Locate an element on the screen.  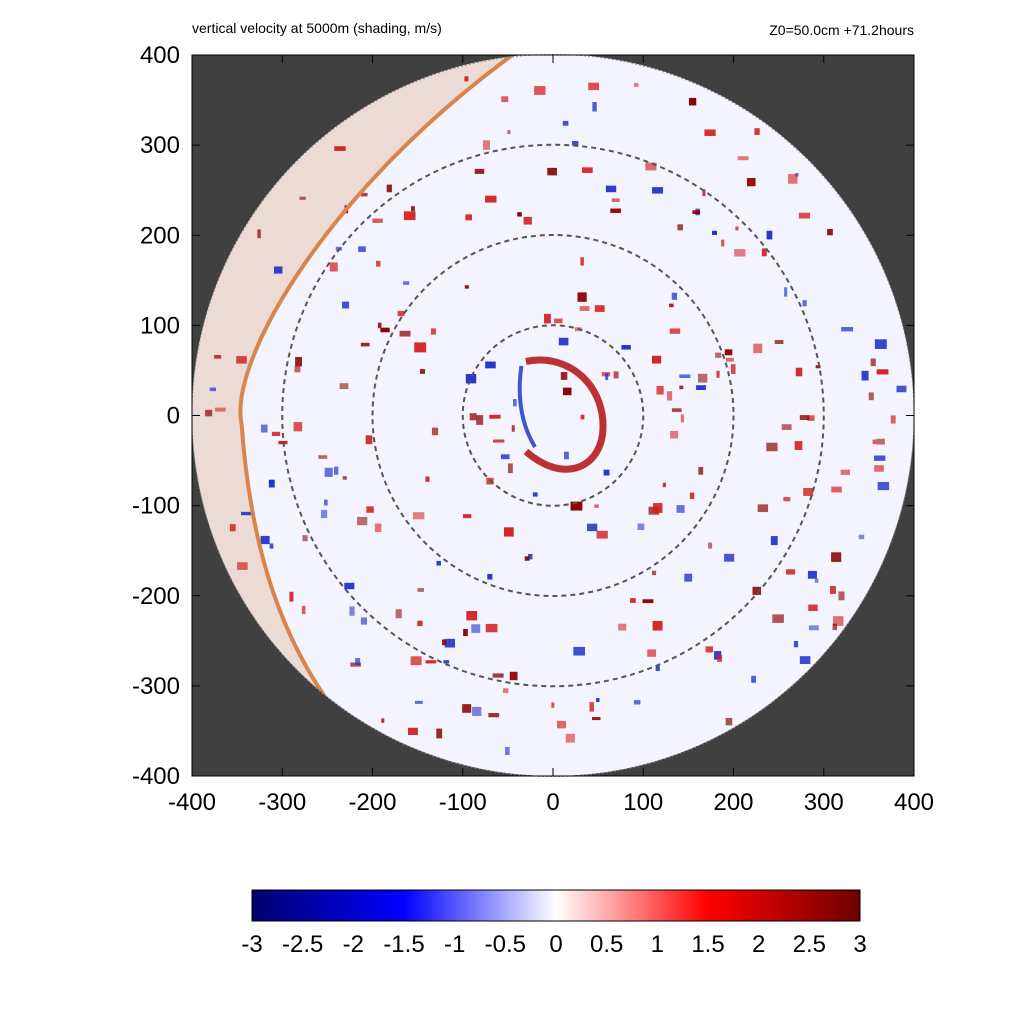
colorbar-tick-label: 2 is located at coordinates (758, 944).